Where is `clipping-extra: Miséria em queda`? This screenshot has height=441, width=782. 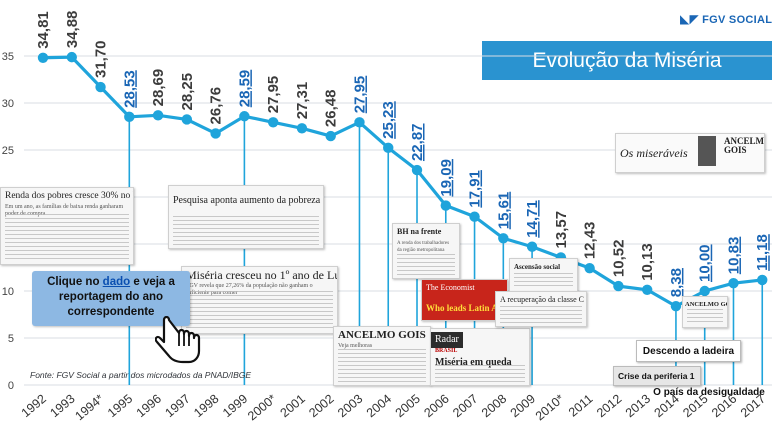
clipping-extra: Miséria em queda is located at coordinates (473, 362).